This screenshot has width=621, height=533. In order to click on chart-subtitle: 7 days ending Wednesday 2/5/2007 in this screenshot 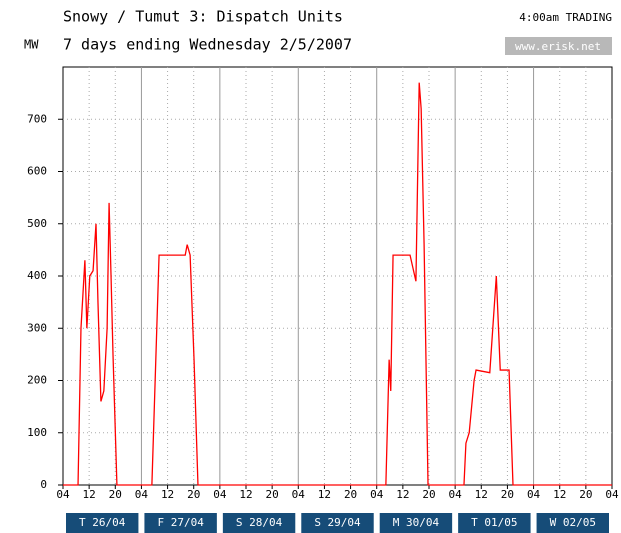, I will do `click(207, 45)`.